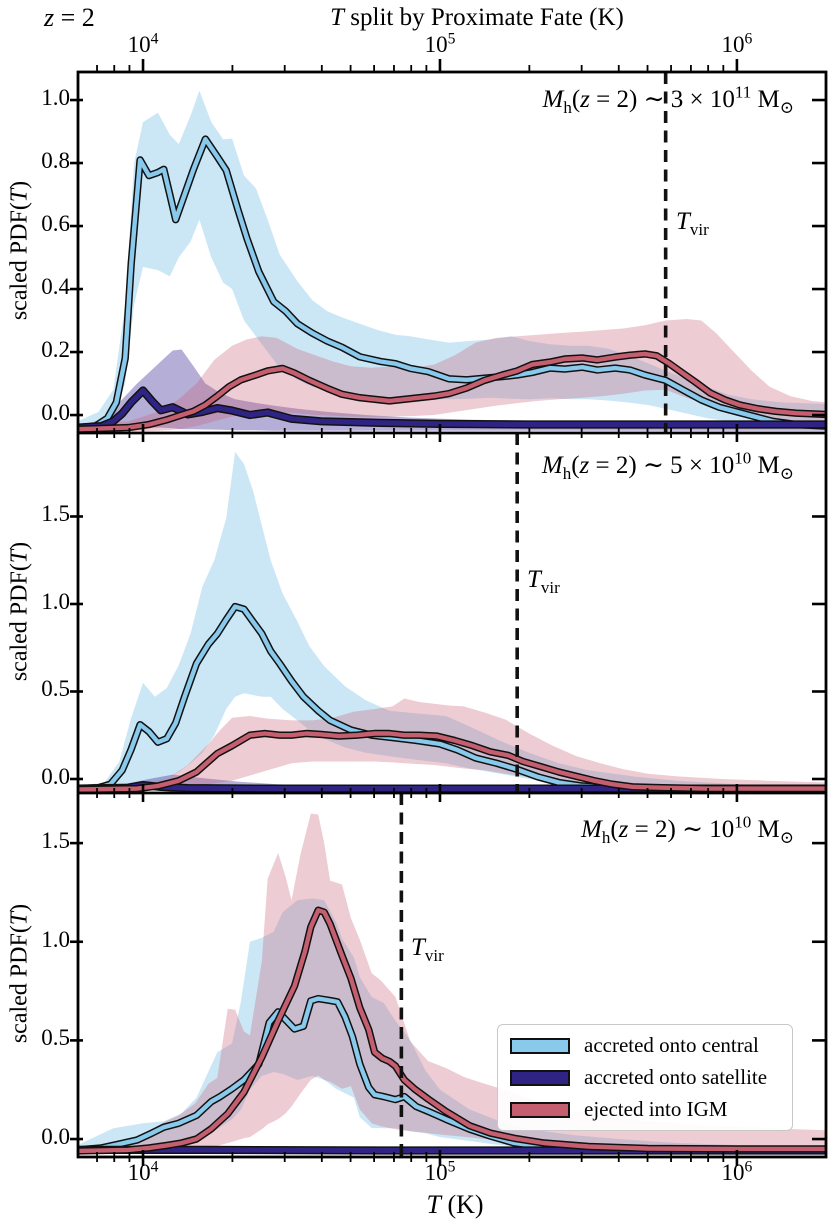  I want to click on legend-label: ejected into IGM, so click(656, 1109).